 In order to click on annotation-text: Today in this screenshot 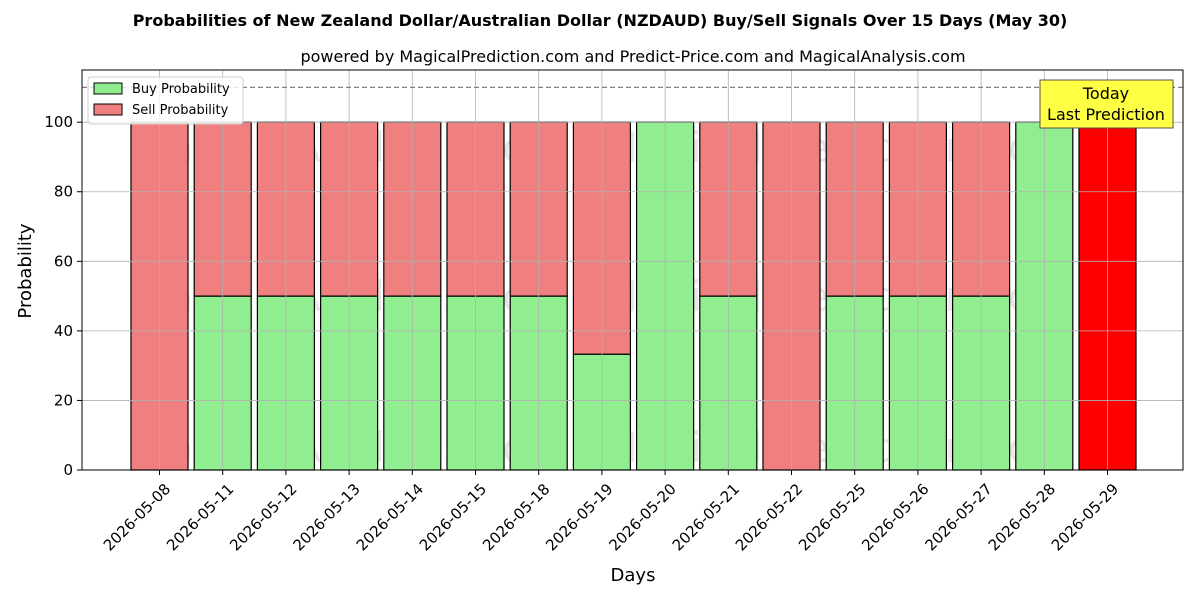, I will do `click(1105, 93)`.